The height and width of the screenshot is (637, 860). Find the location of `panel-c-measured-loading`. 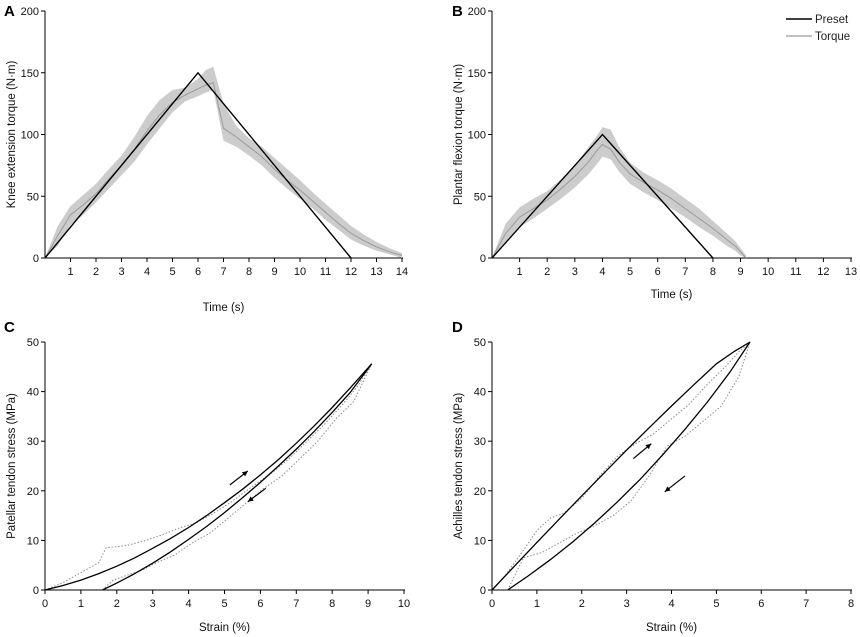

panel-c-measured-loading is located at coordinates (208, 477).